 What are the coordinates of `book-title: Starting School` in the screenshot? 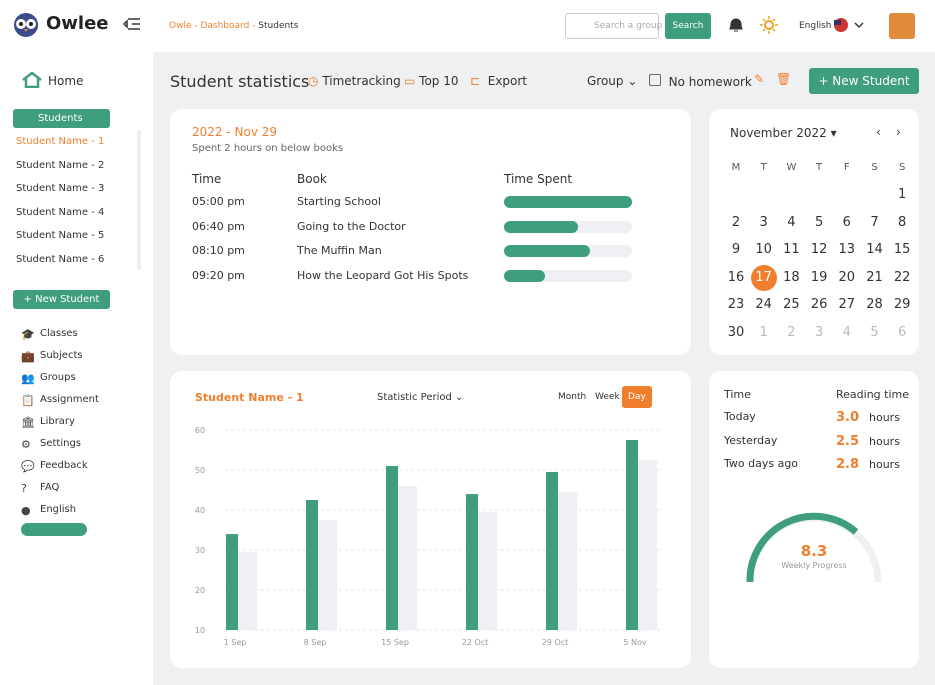 It's located at (339, 201).